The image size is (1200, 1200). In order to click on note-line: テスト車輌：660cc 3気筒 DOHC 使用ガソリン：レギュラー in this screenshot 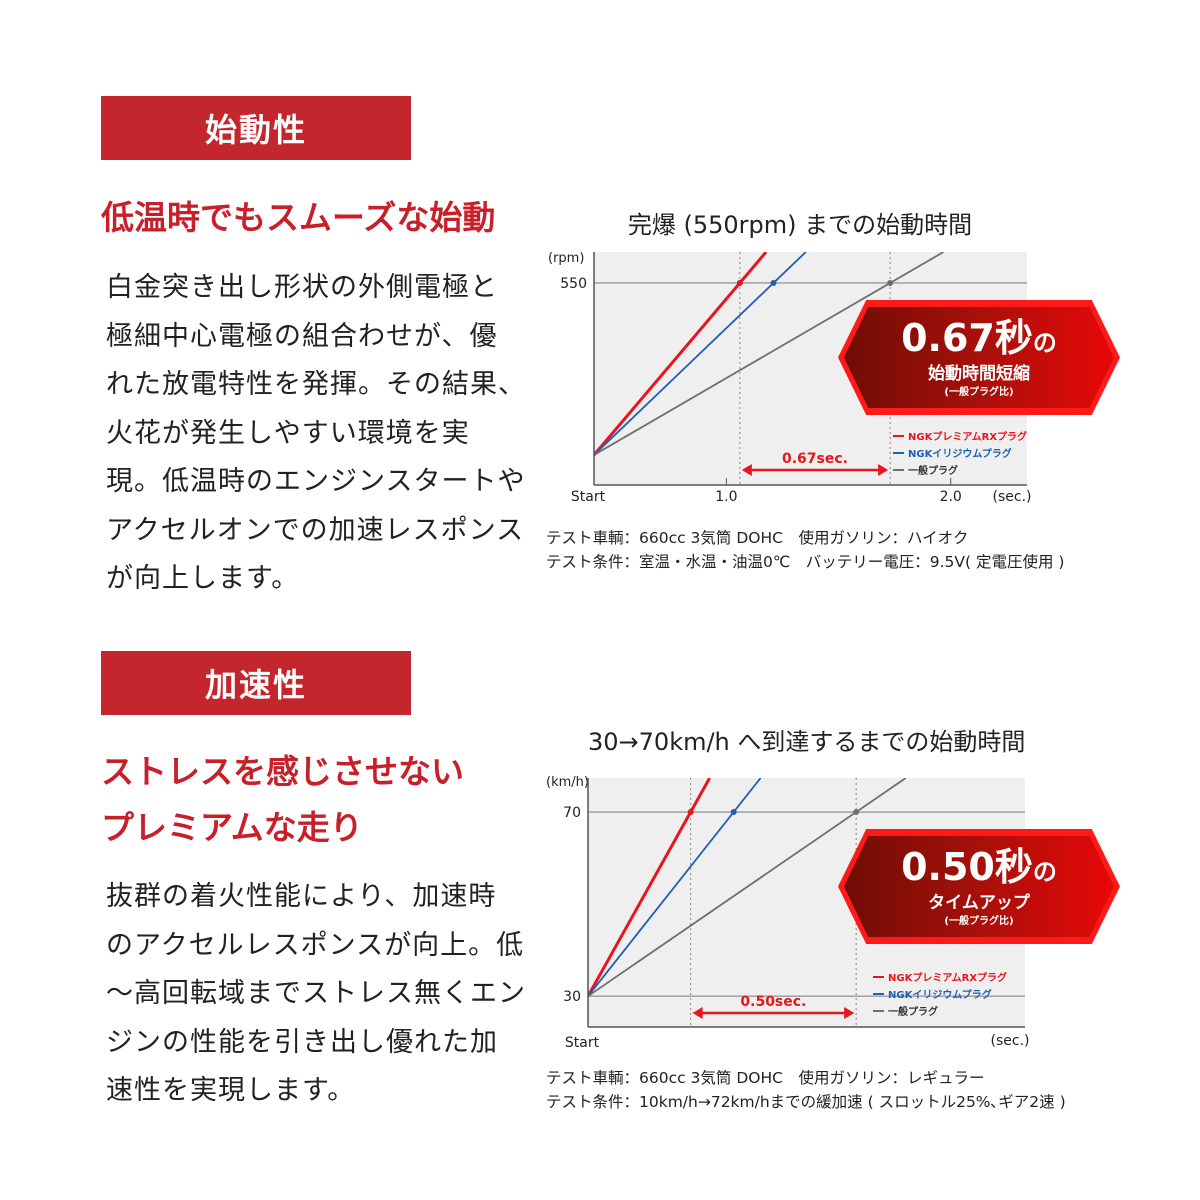, I will do `click(765, 1078)`.